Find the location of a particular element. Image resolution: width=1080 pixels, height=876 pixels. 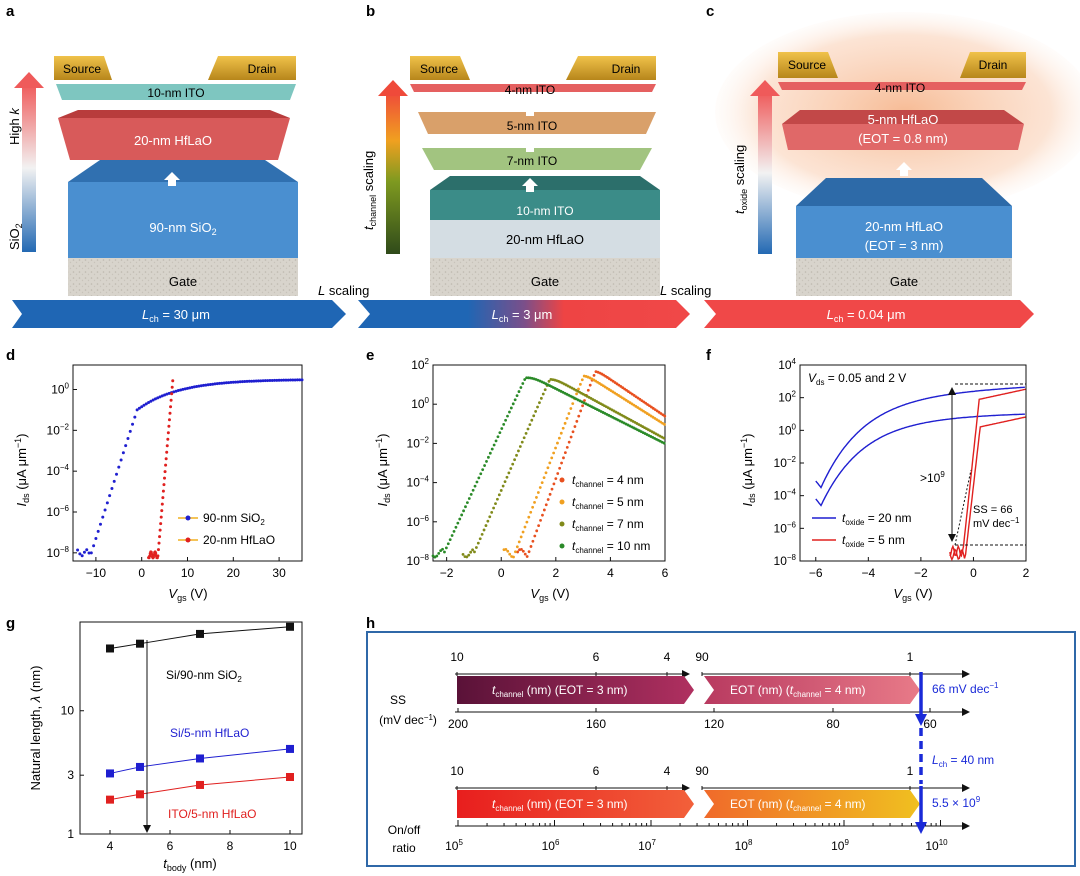

x-tick-label-e: 4 is located at coordinates (610, 573).